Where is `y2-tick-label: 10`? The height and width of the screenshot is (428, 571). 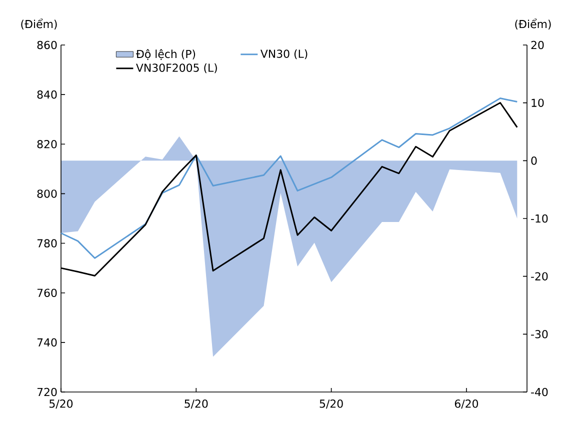
y2-tick-label: 10 is located at coordinates (538, 102).